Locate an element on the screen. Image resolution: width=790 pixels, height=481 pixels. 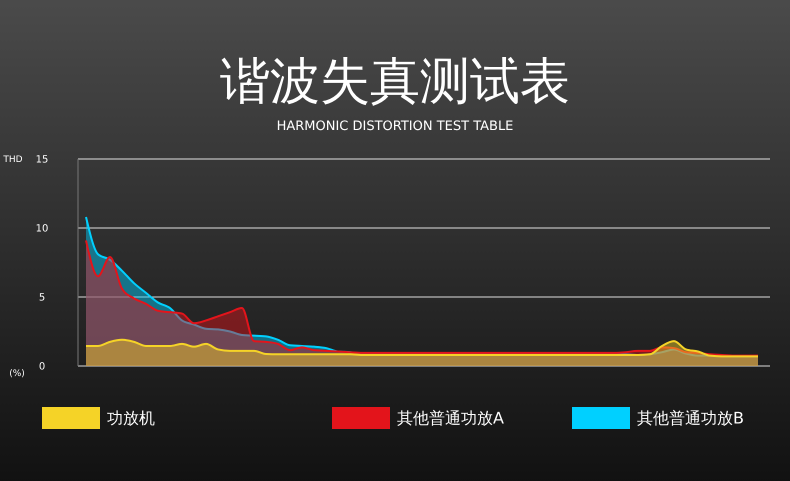
y-axis-title: THD is located at coordinates (12, 160).